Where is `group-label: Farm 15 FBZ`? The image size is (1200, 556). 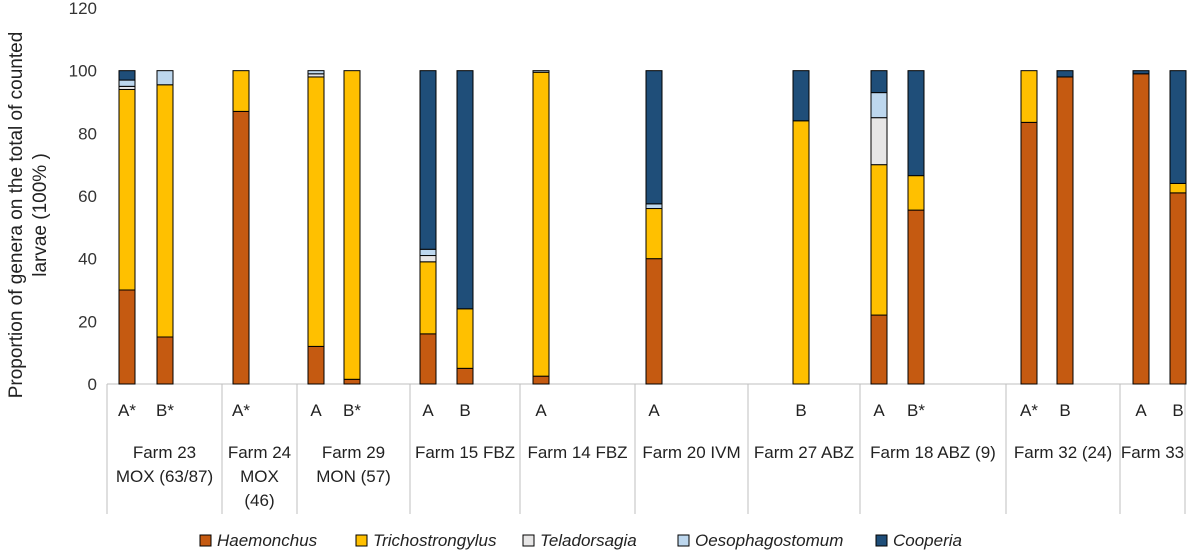
group-label: Farm 15 FBZ is located at coordinates (465, 452).